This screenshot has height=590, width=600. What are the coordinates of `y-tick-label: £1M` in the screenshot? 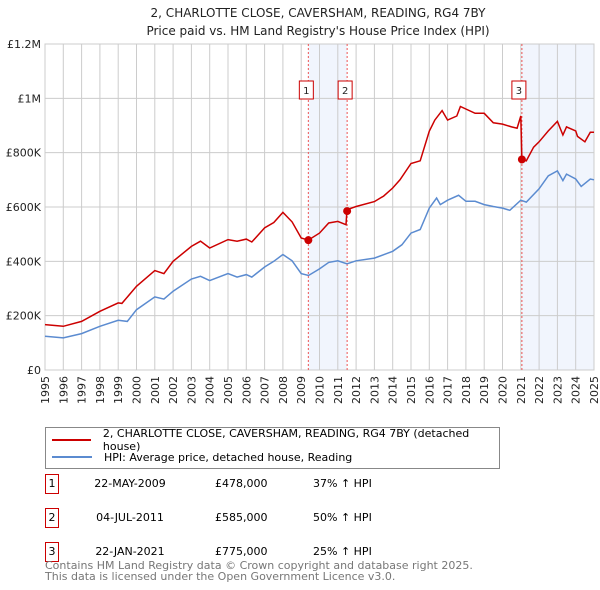 It's located at (30, 98).